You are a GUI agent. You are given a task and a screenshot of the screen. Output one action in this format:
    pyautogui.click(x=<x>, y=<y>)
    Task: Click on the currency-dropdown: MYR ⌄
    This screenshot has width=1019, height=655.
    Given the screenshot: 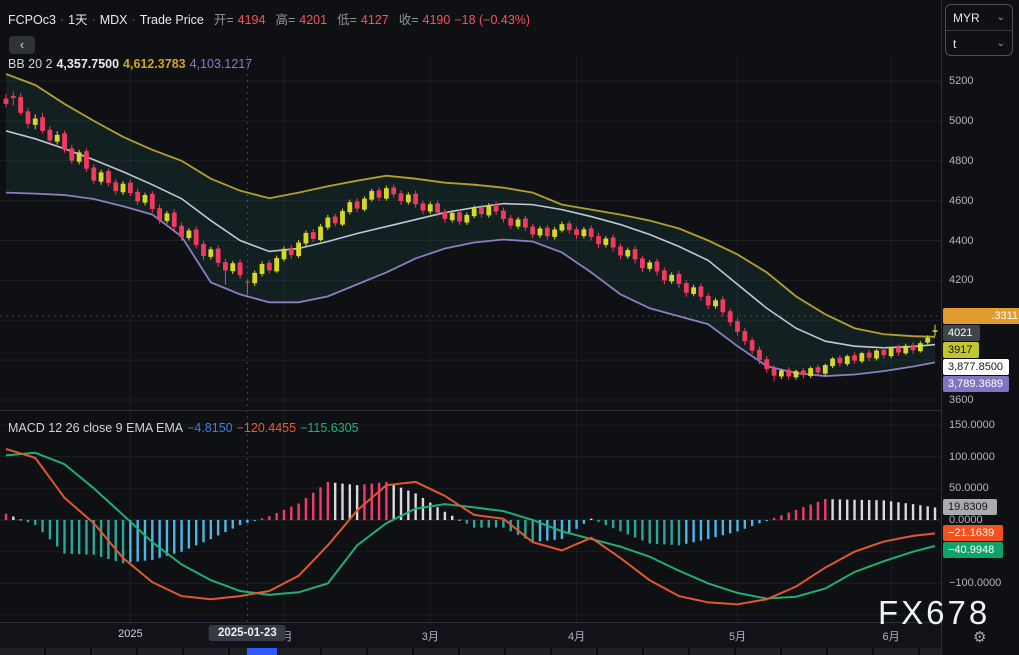 What is the action you would take?
    pyautogui.click(x=979, y=18)
    